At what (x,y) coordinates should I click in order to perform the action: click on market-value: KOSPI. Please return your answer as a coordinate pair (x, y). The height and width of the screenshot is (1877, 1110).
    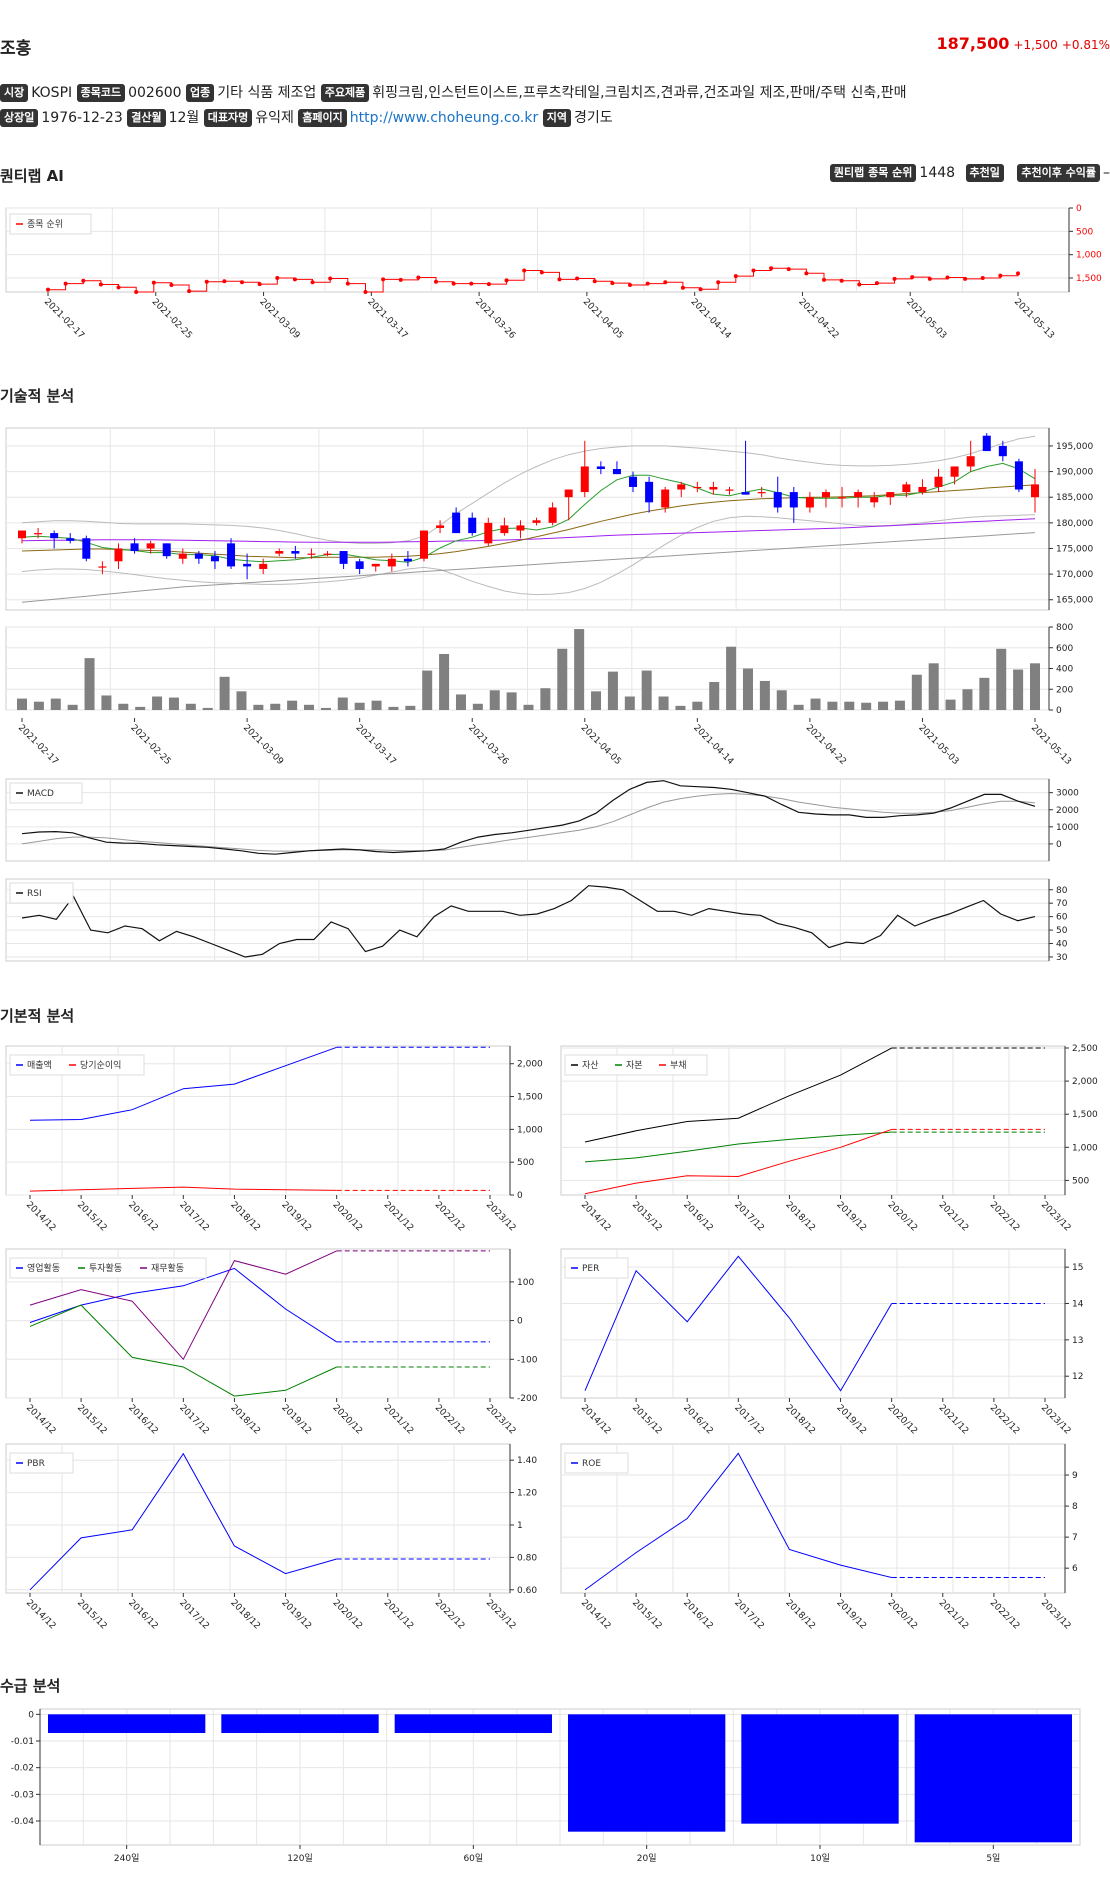
    Looking at the image, I should click on (52, 93).